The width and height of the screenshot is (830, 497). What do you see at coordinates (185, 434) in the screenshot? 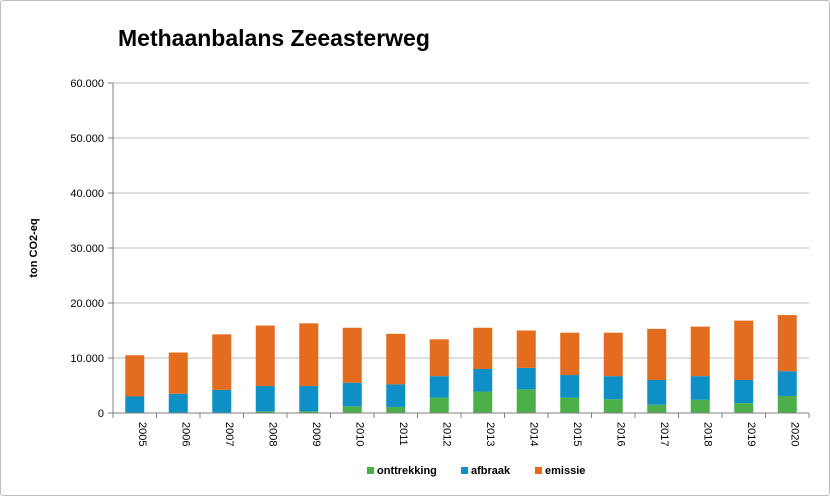
I see `x-tick-label: 2006` at bounding box center [185, 434].